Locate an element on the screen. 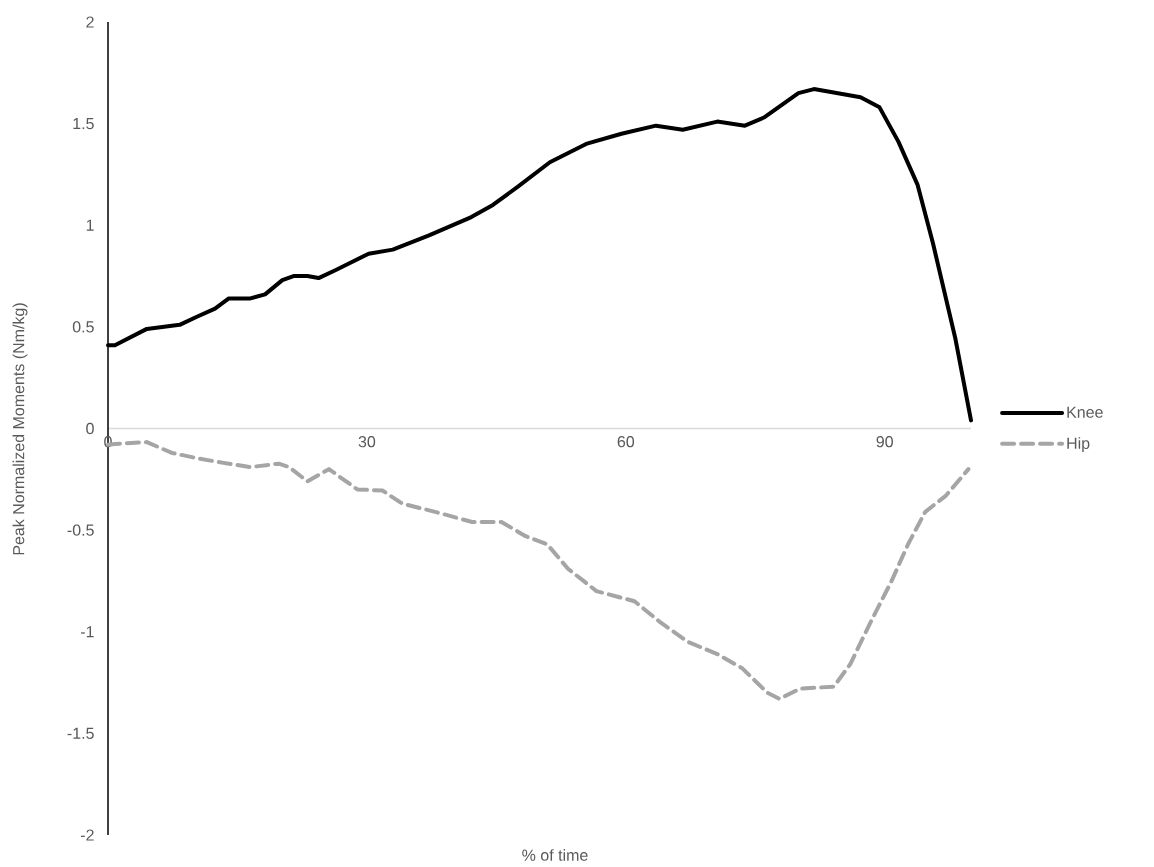 This screenshot has width=1154, height=867. x-tick-label: 90 is located at coordinates (884, 442).